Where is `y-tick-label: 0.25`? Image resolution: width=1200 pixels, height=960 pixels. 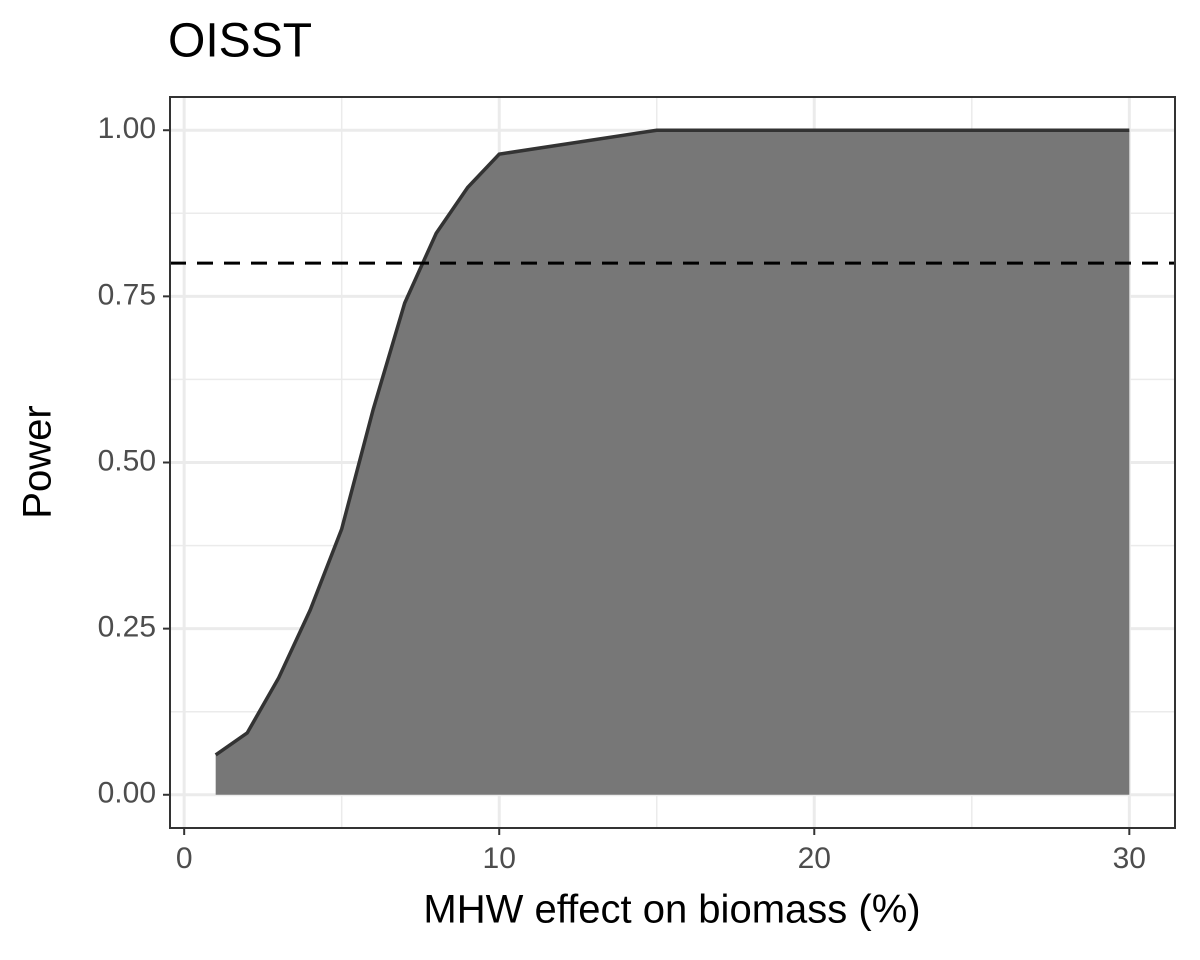 y-tick-label: 0.25 is located at coordinates (127, 627).